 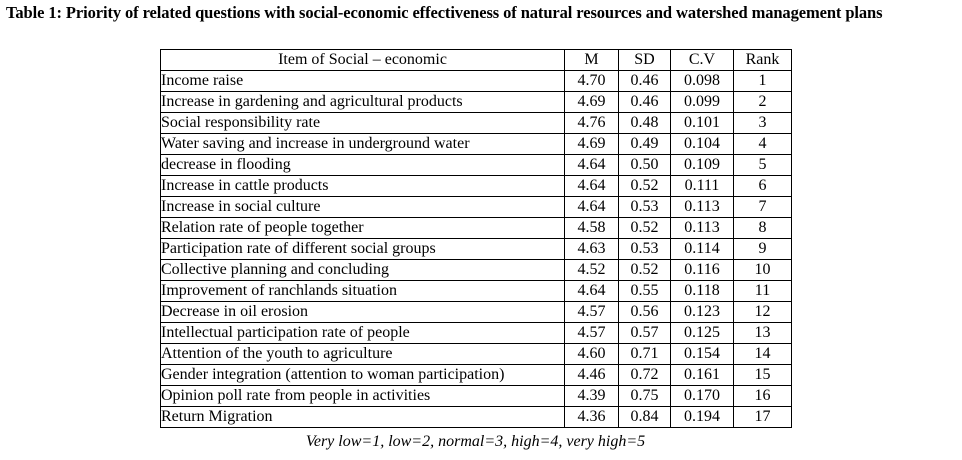 I want to click on rank-cell: 4, so click(x=762, y=144).